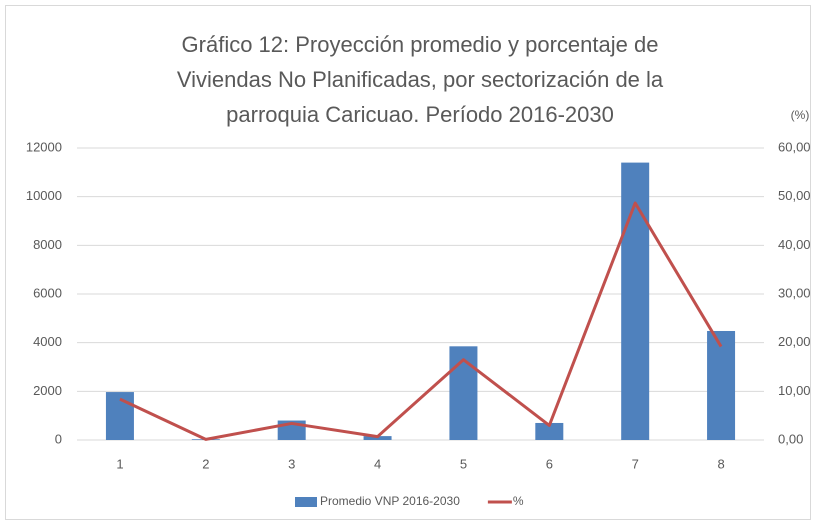  Describe the element at coordinates (794, 292) in the screenshot. I see `y2-tick-label: 30,00` at that location.